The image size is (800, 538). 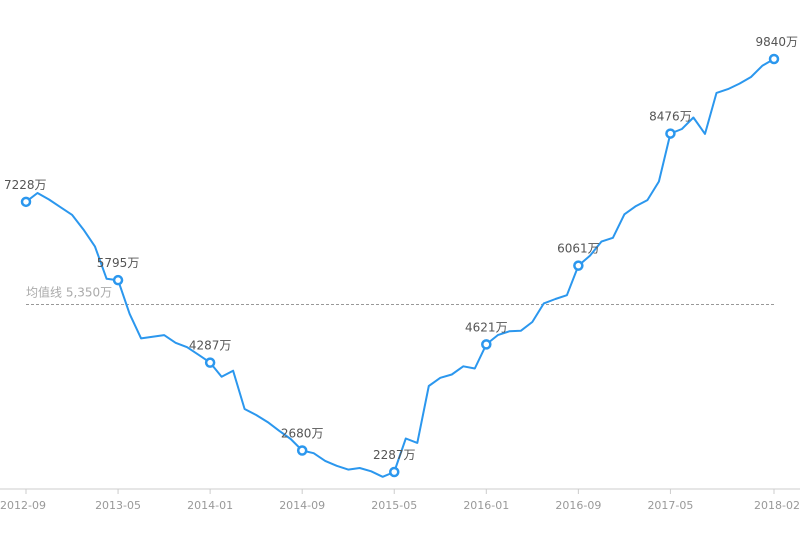 I want to click on data-label-2015-05: 2287万, so click(x=394, y=455).